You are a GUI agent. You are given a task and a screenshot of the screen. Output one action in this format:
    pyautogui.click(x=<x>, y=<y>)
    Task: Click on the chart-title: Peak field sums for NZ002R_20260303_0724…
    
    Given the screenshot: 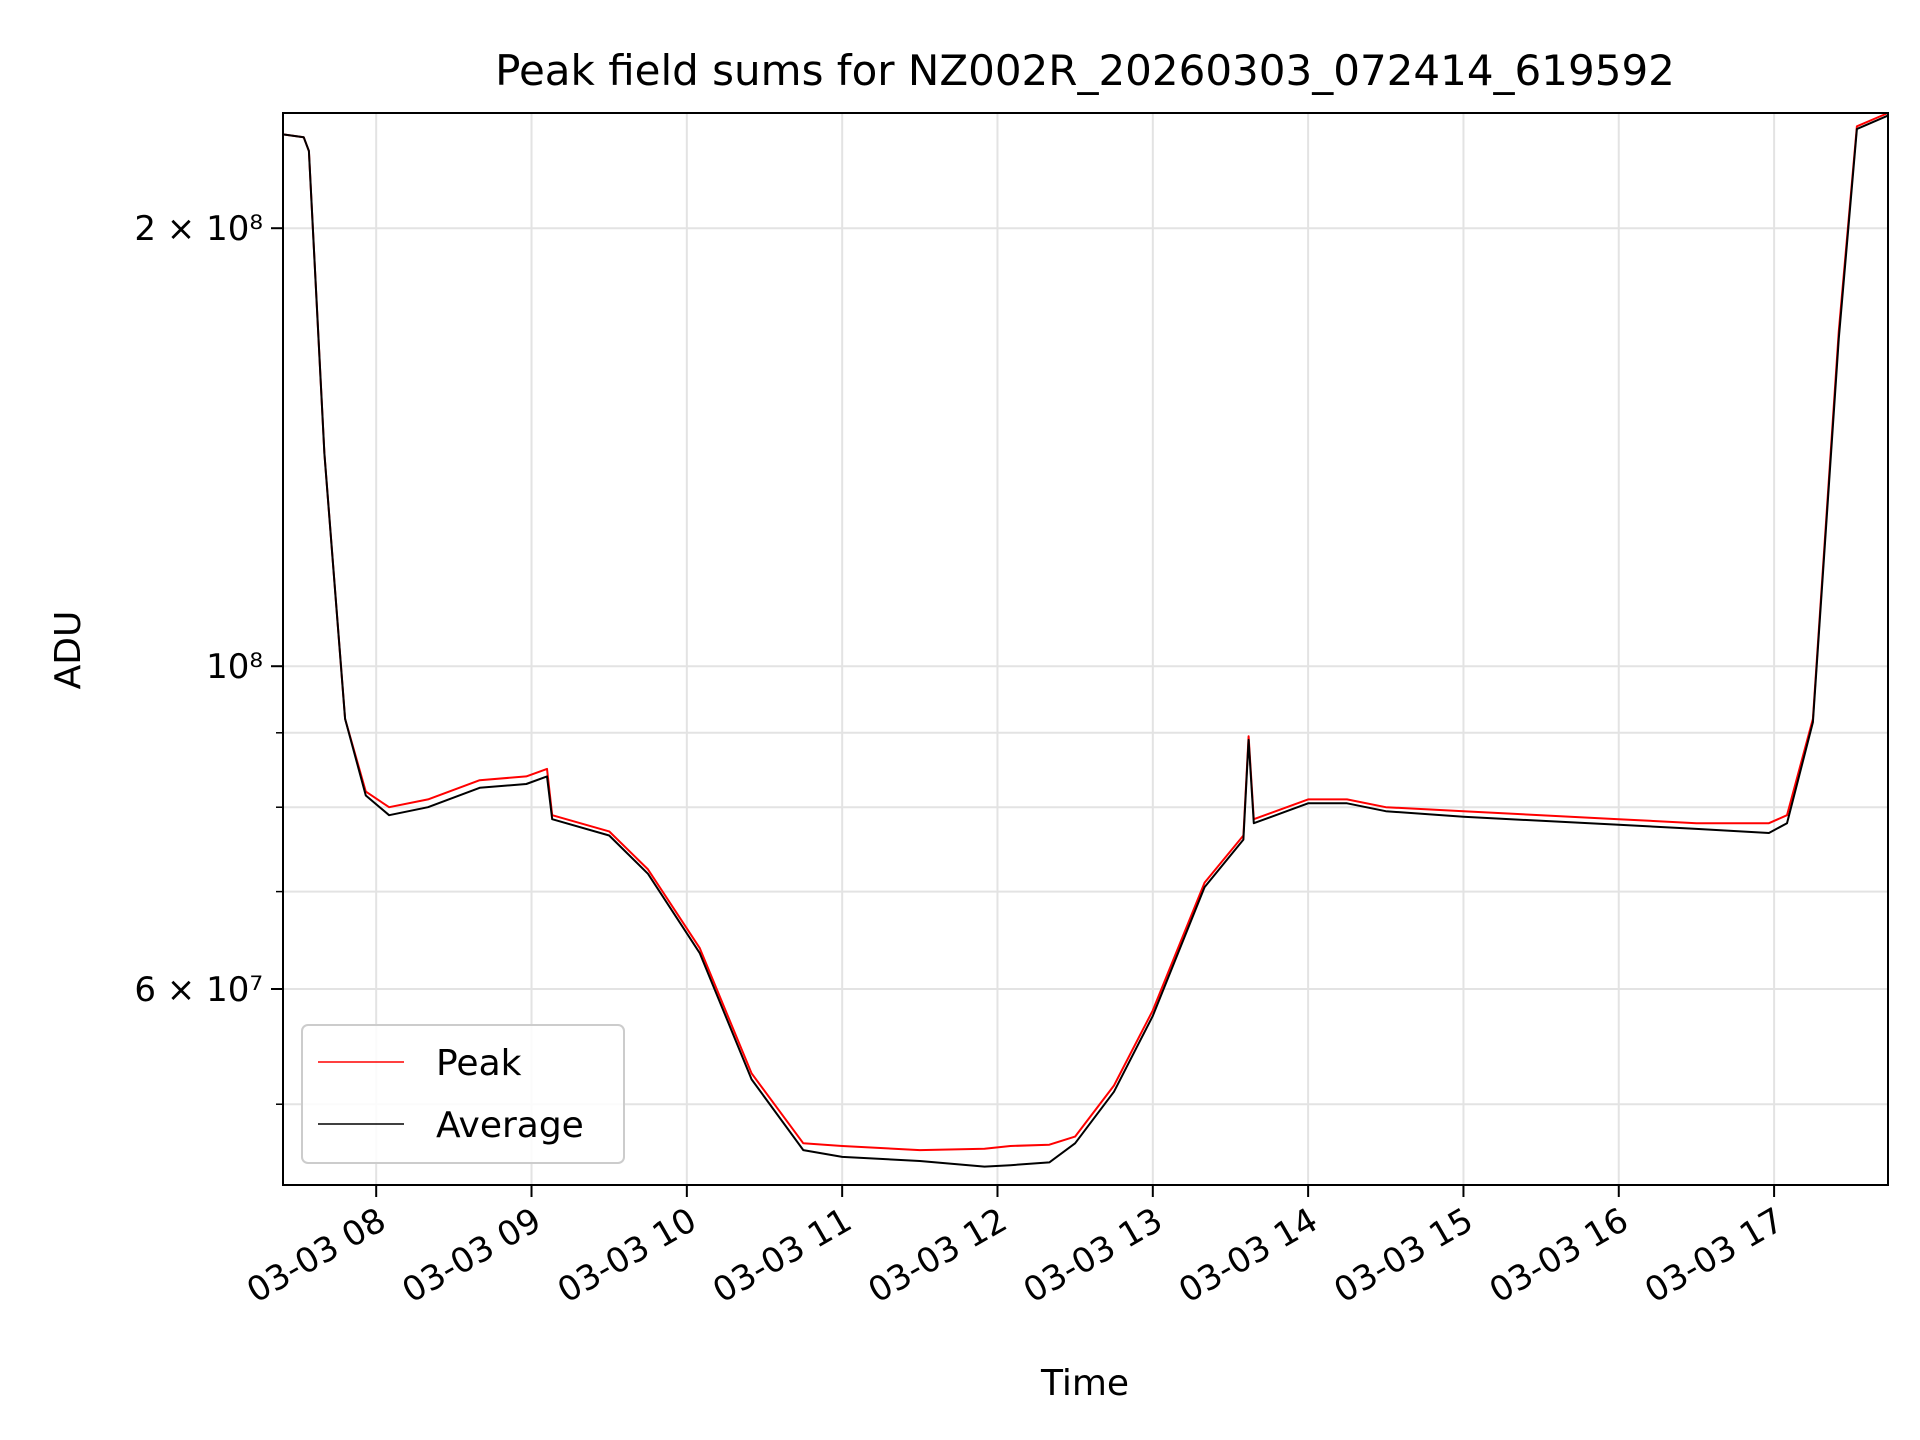 What is the action you would take?
    pyautogui.click(x=1085, y=70)
    